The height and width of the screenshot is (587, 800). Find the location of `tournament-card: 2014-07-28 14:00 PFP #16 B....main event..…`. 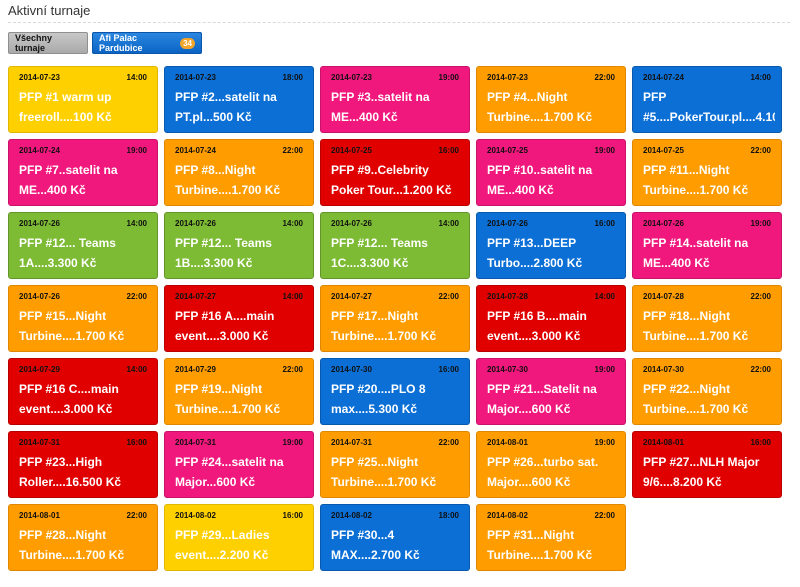

tournament-card: 2014-07-28 14:00 PFP #16 B....main event..… is located at coordinates (551, 318).